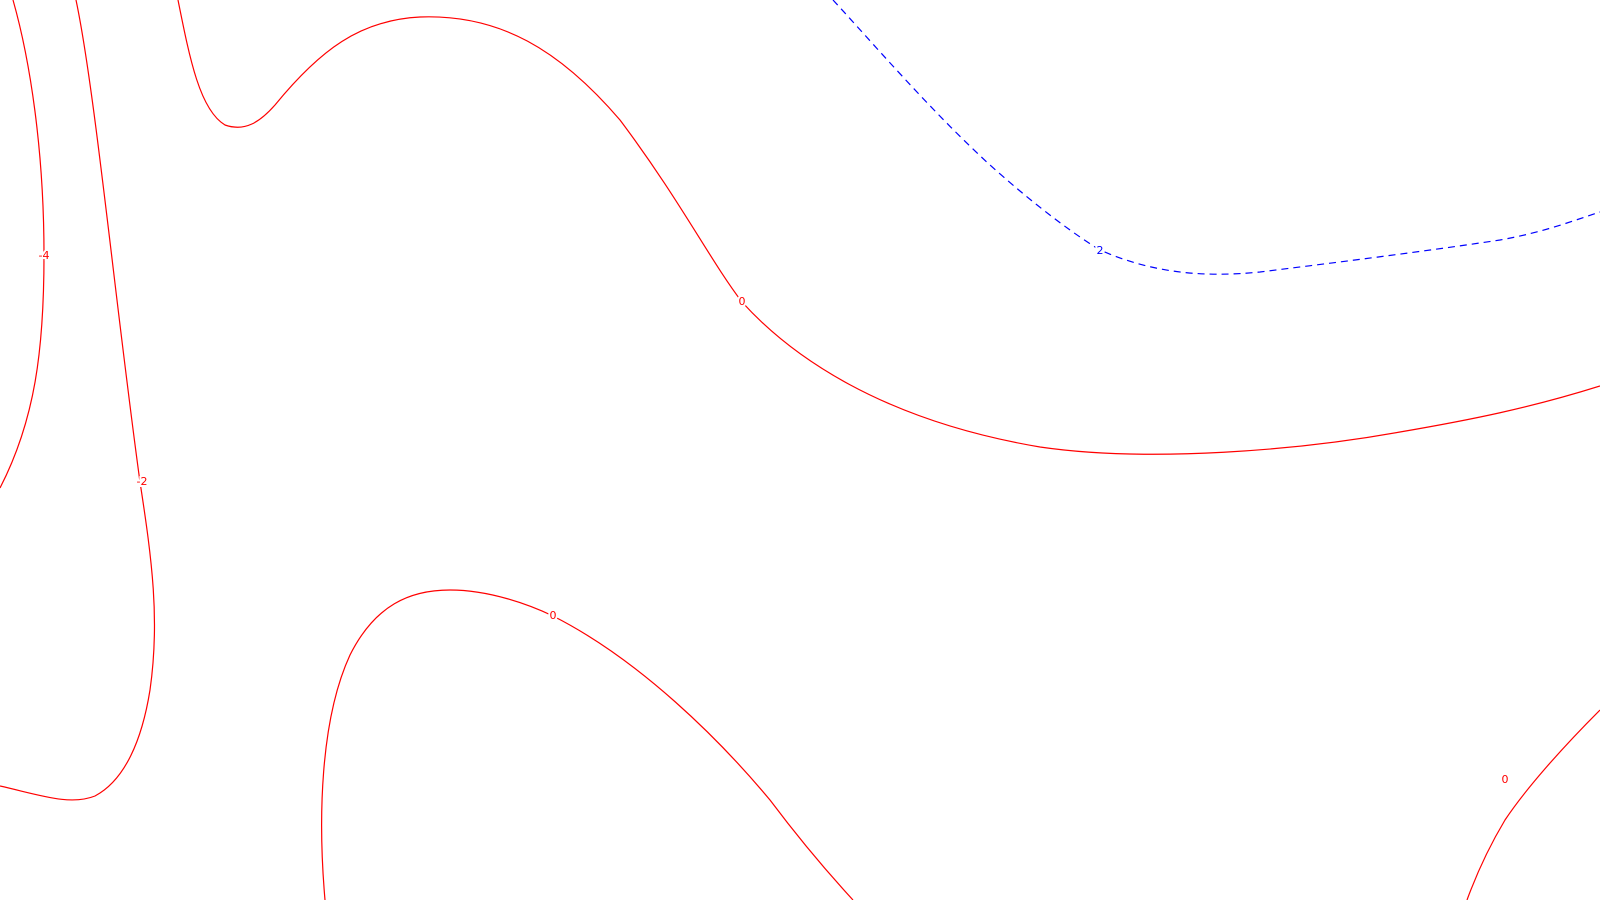  What do you see at coordinates (44, 255) in the screenshot?
I see `contour-label-minus4: -4` at bounding box center [44, 255].